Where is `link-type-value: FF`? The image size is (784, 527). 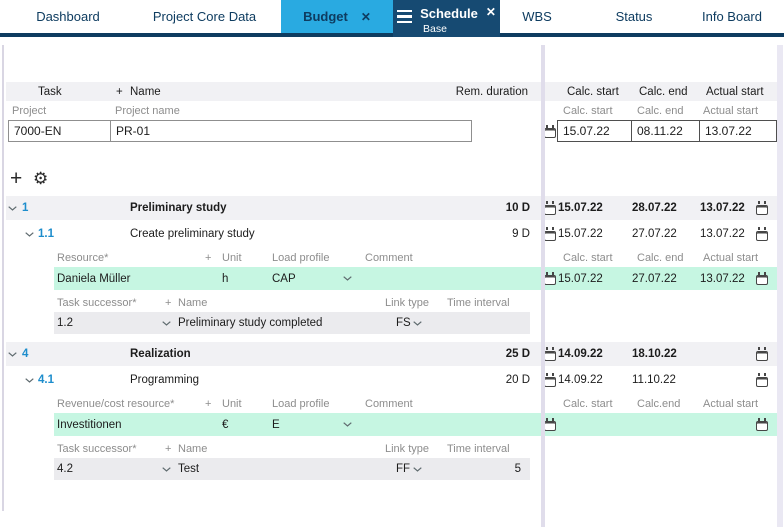 link-type-value: FF is located at coordinates (403, 469).